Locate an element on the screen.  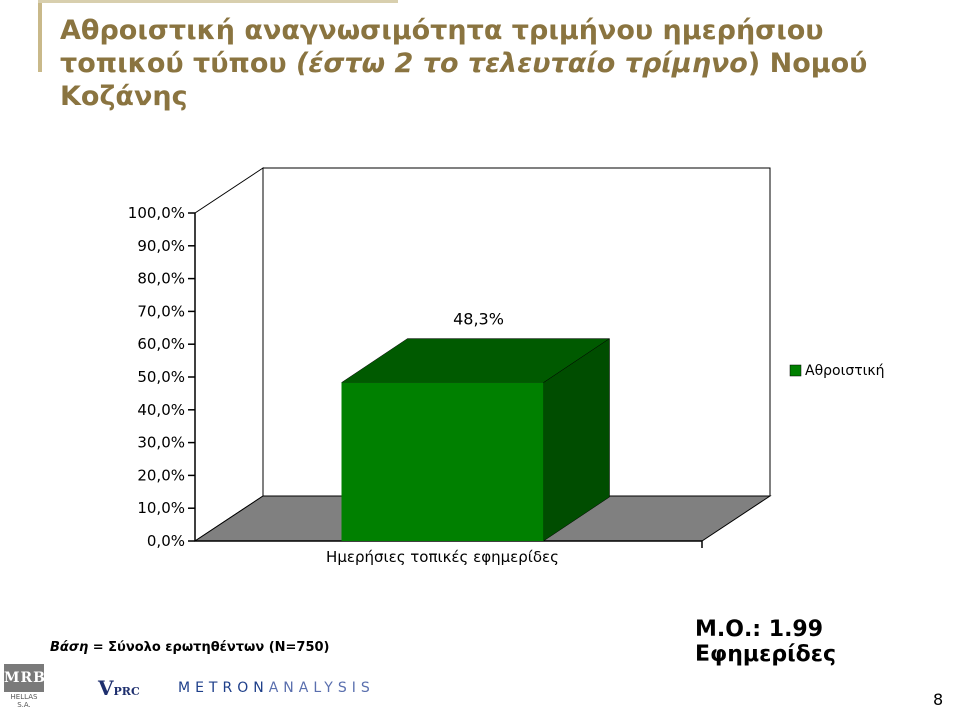
y-tick-label: 40,0% is located at coordinates (161, 410).